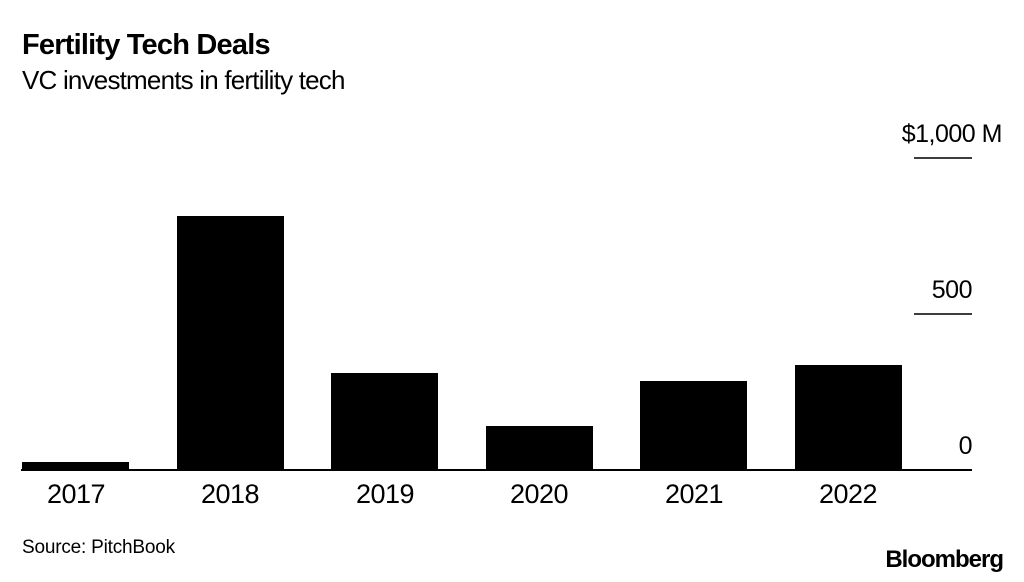 This screenshot has height=582, width=1024. Describe the element at coordinates (848, 417) in the screenshot. I see `bar-2022` at that location.